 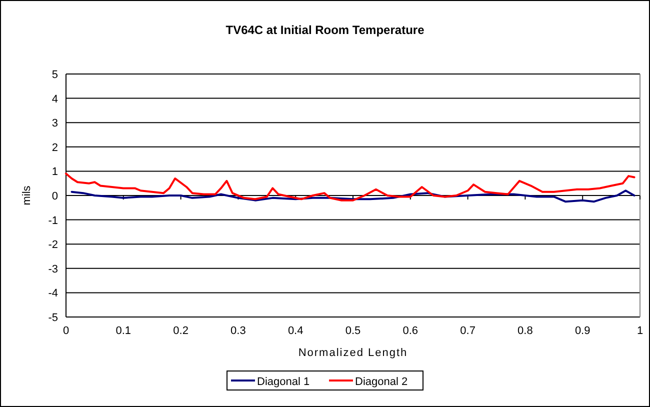 I want to click on y-tick-label: 4, so click(x=55, y=99).